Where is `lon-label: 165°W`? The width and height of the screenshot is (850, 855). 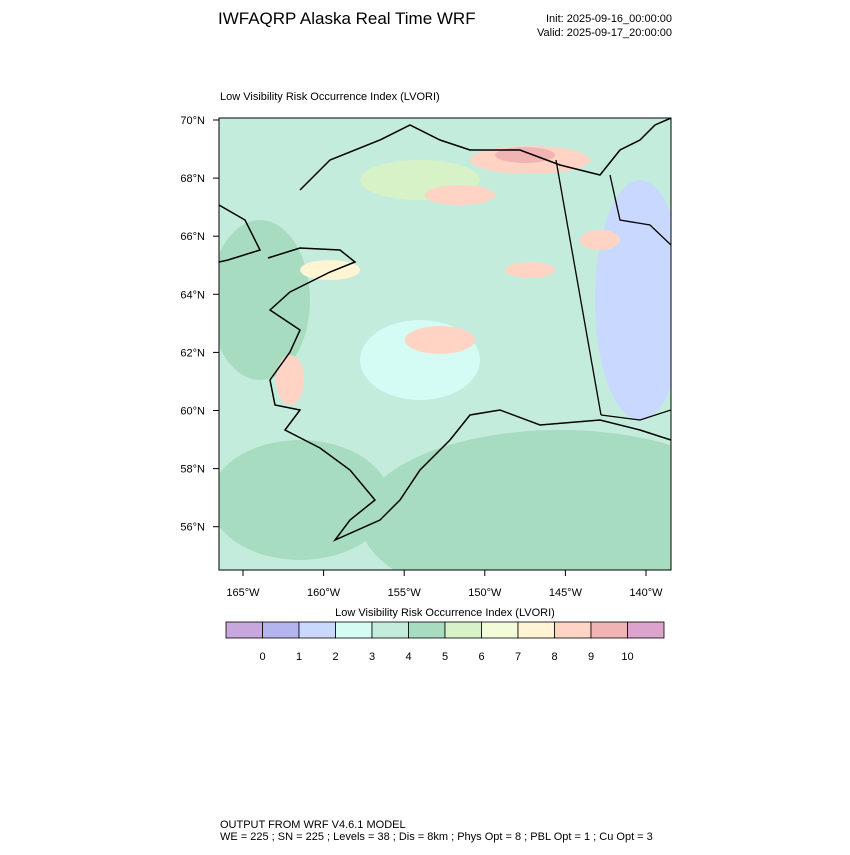 lon-label: 165°W is located at coordinates (243, 593).